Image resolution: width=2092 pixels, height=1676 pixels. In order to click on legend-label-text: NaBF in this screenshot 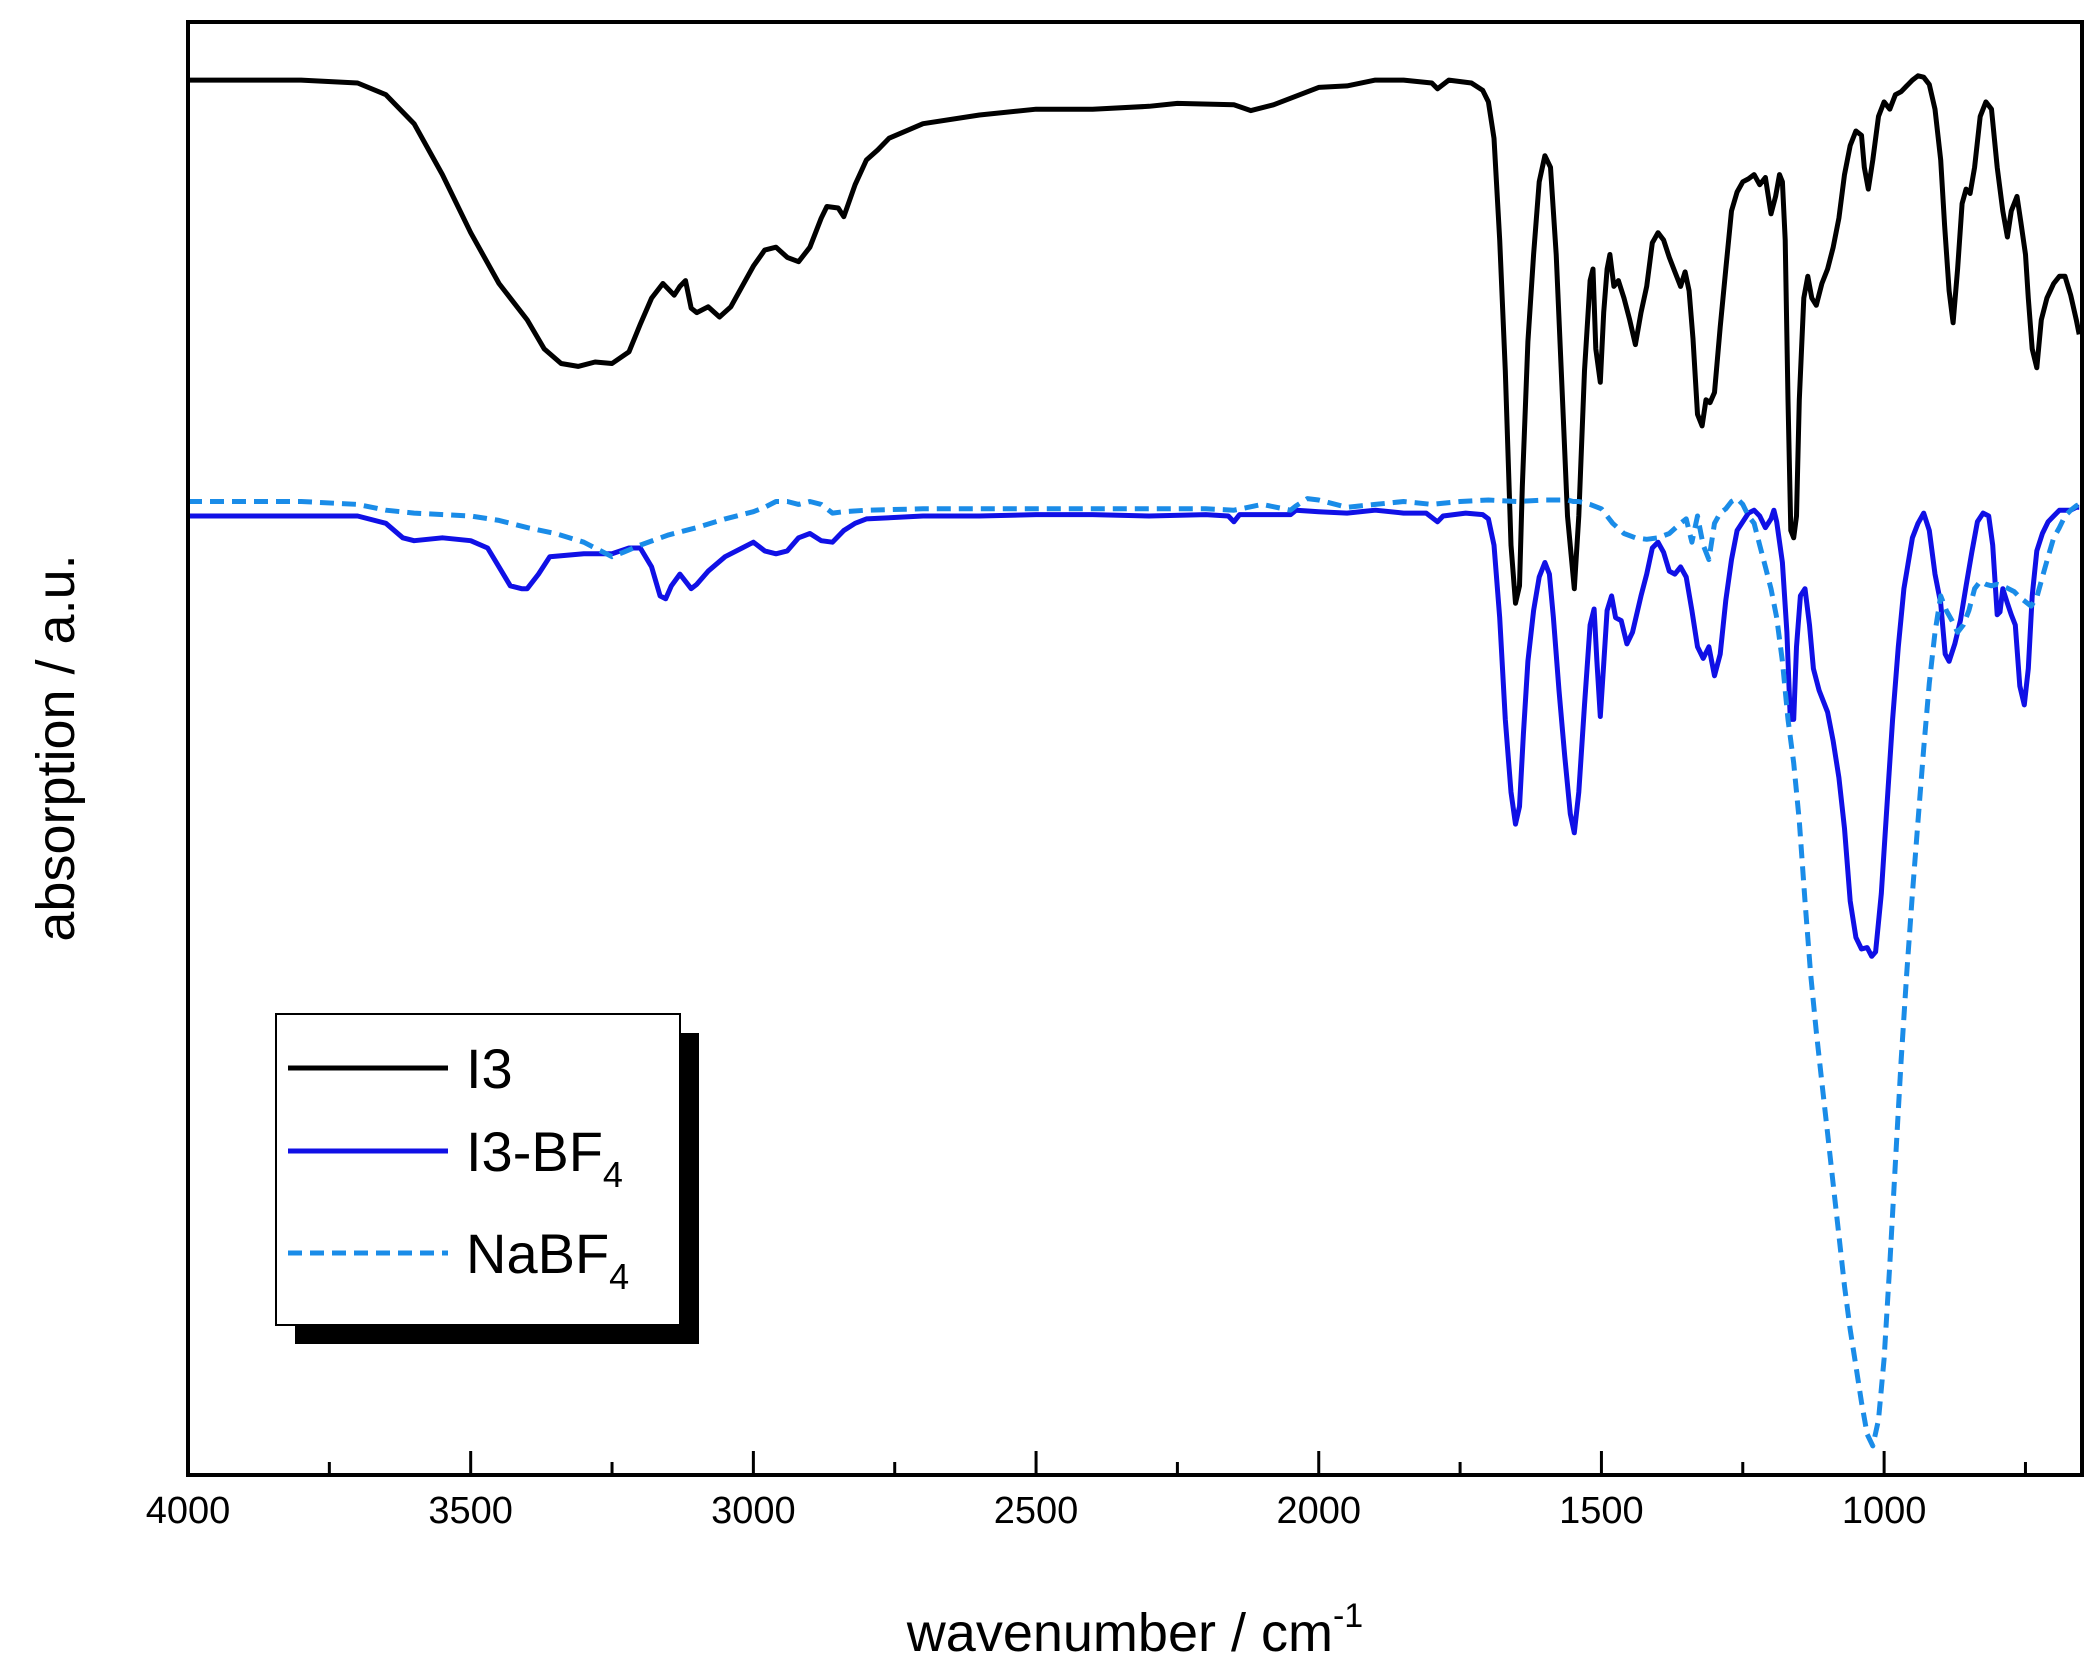, I will do `click(537, 1253)`.